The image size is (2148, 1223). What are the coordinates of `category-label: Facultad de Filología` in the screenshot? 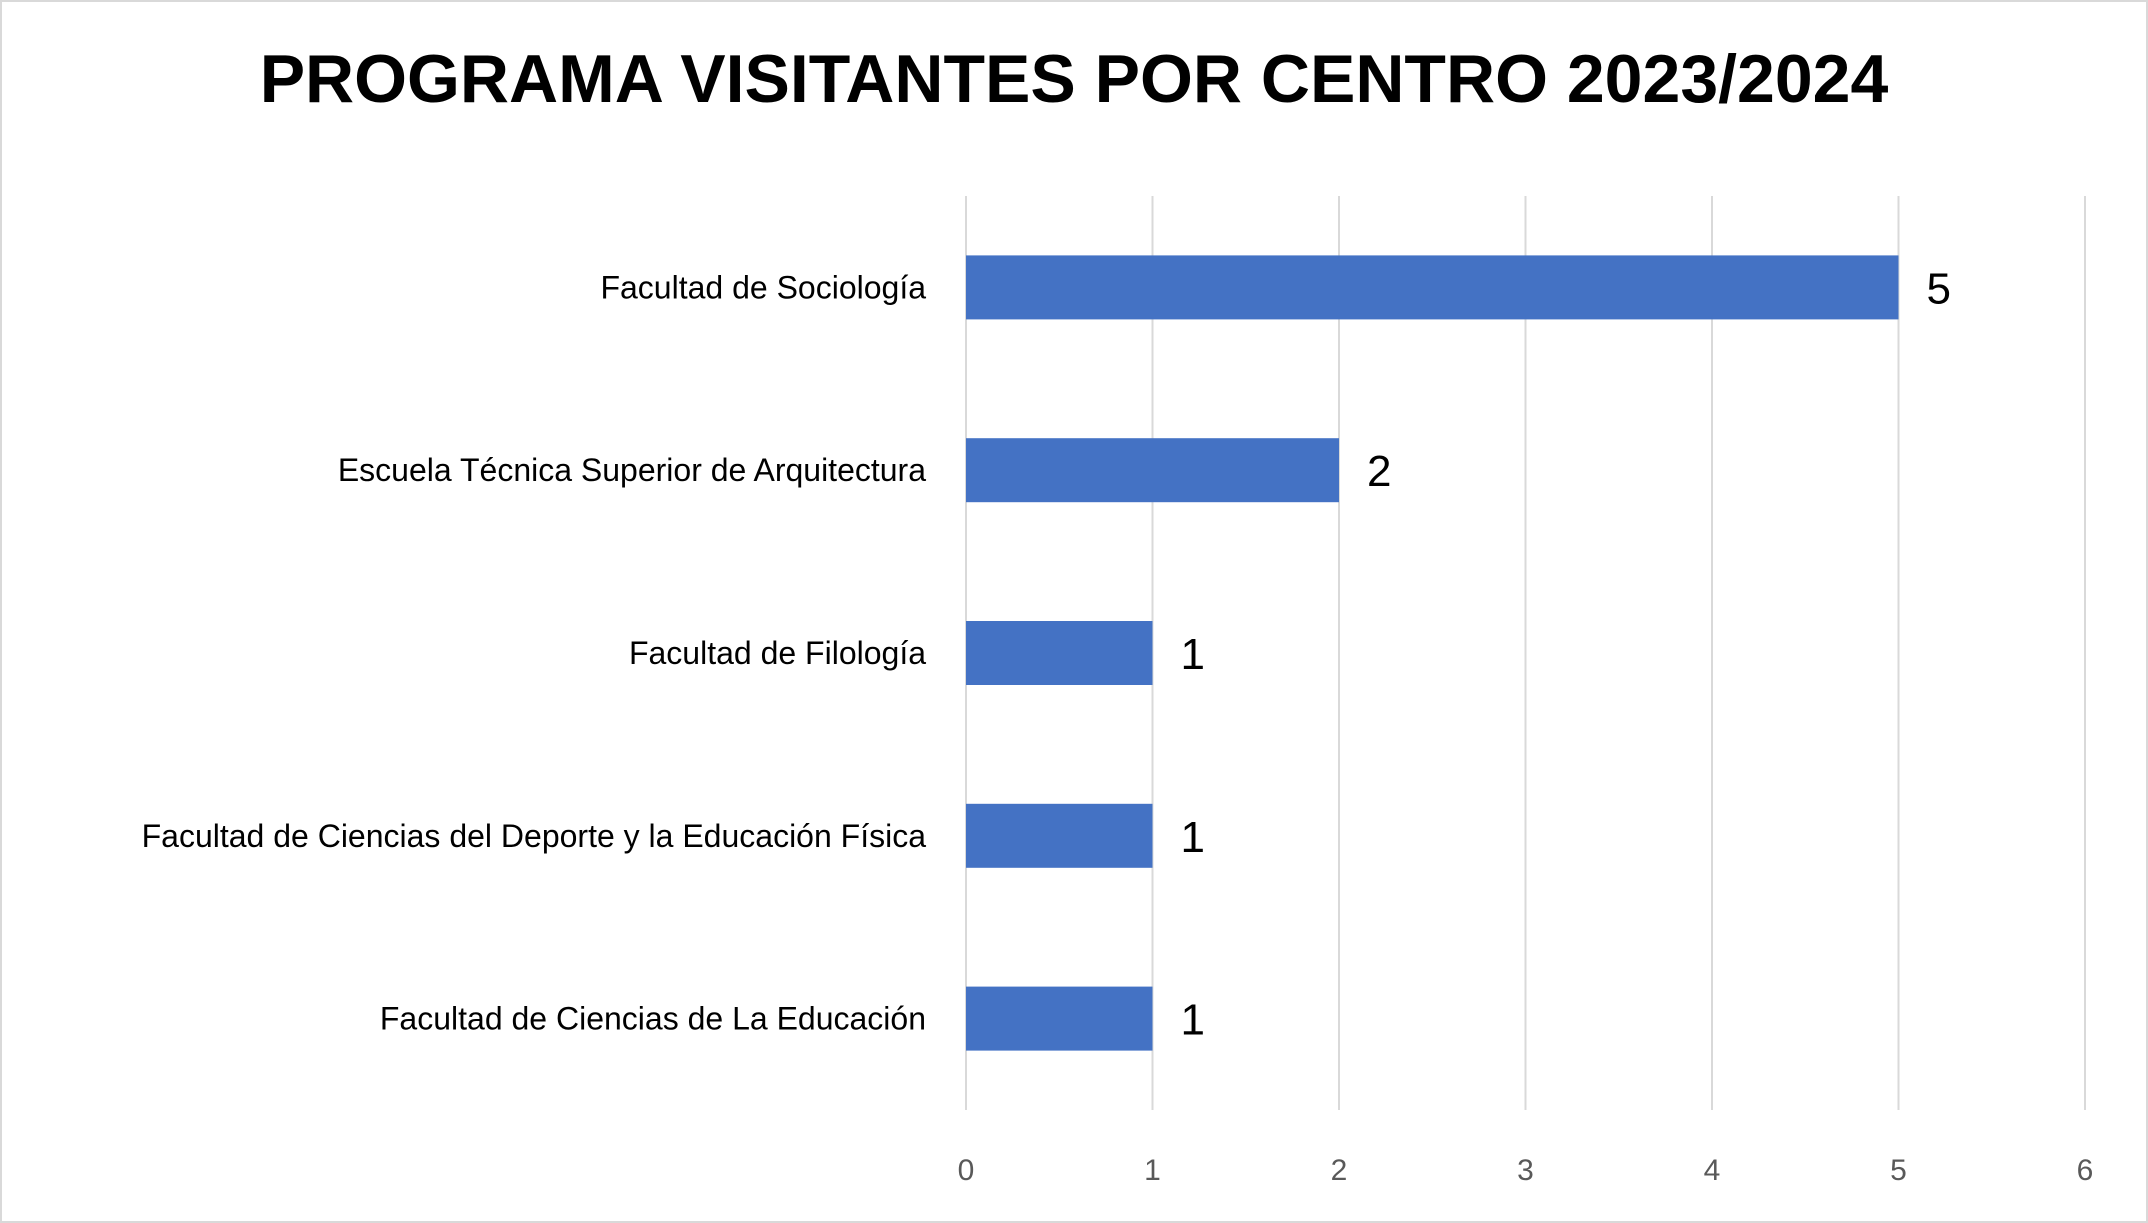 It's located at (777, 653).